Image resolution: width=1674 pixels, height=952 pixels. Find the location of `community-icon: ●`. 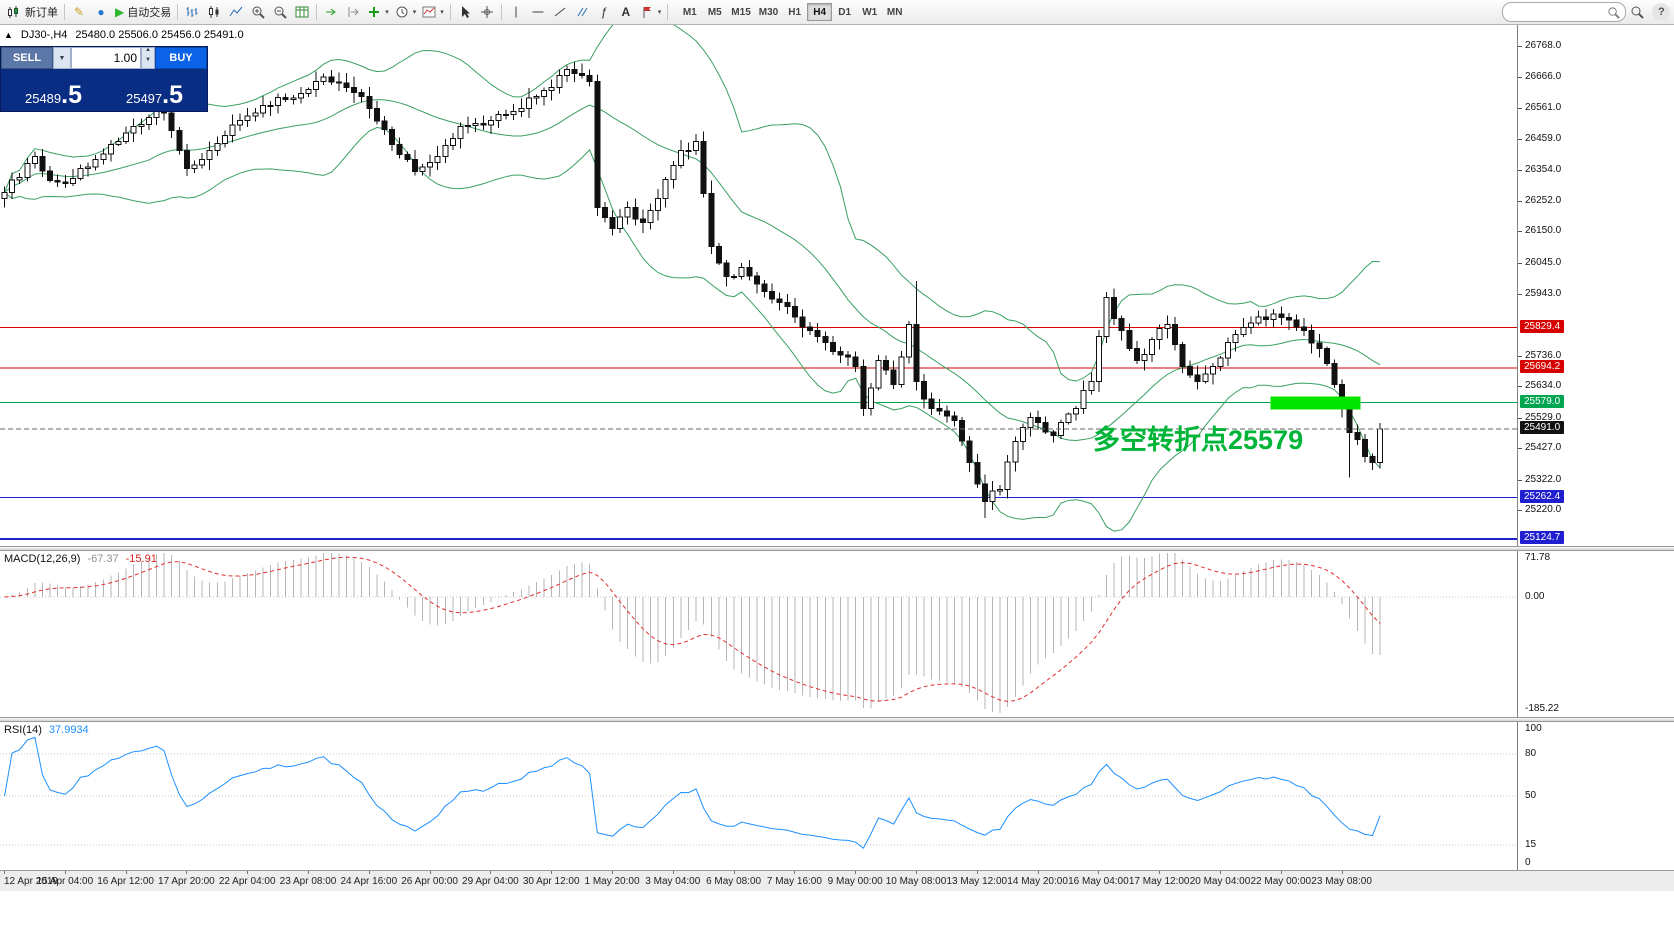

community-icon: ● is located at coordinates (101, 12).